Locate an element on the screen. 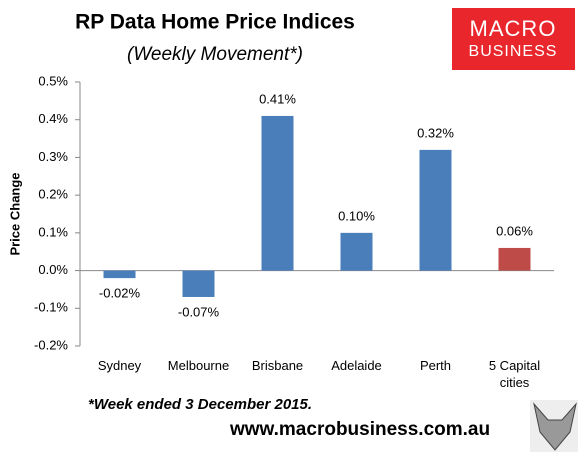 This screenshot has width=582, height=455. x-tick-label: Sydney is located at coordinates (119, 365).